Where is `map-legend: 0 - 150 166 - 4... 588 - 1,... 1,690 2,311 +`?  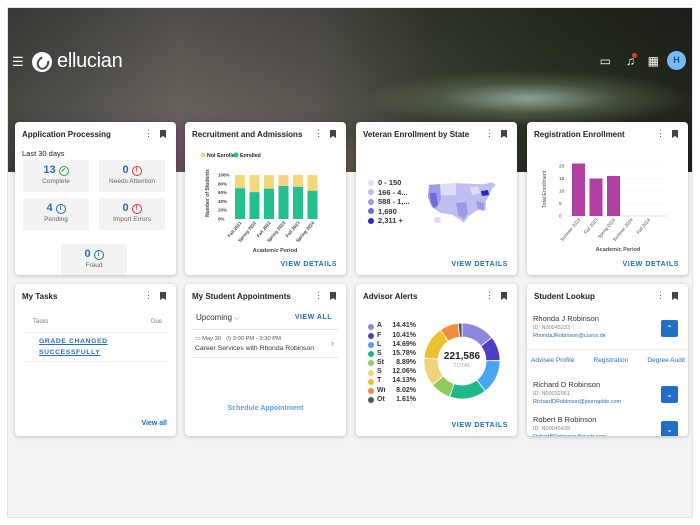
map-legend: 0 - 150 166 - 4... 588 - 1,... 1,690 2,311 + is located at coordinates (389, 202).